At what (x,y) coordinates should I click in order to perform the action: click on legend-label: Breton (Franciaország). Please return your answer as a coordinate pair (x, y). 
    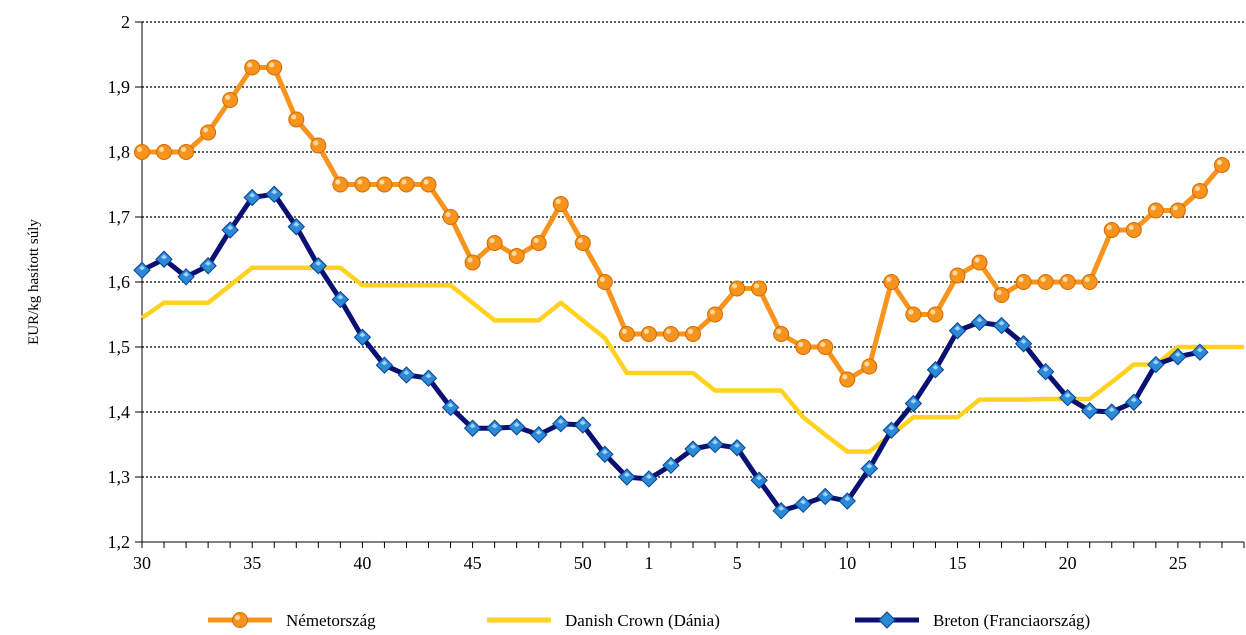
    Looking at the image, I should click on (1011, 620).